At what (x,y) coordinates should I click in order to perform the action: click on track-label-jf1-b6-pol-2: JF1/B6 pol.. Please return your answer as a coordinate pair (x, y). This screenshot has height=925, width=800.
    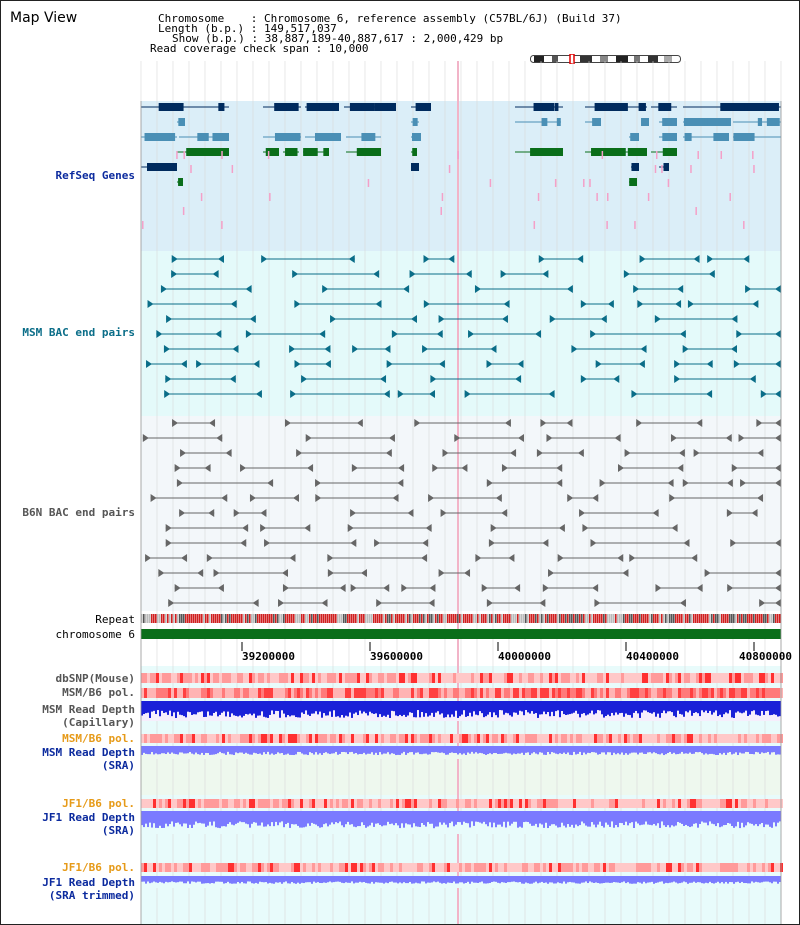
    Looking at the image, I should click on (98, 867).